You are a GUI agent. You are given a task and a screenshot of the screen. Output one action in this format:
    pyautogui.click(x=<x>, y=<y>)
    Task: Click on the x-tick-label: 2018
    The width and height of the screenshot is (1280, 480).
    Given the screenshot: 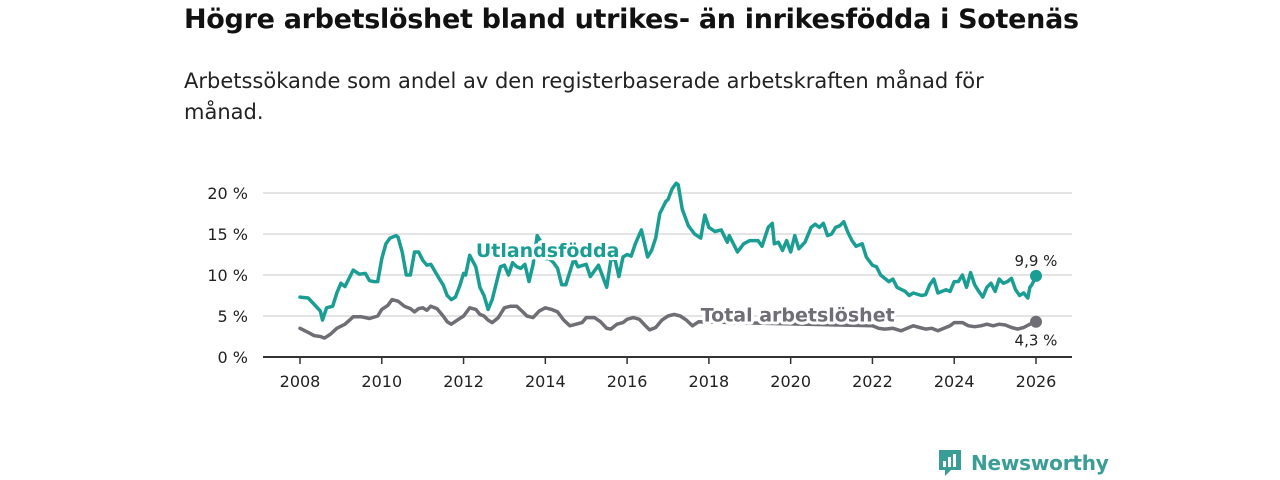 What is the action you would take?
    pyautogui.click(x=709, y=381)
    